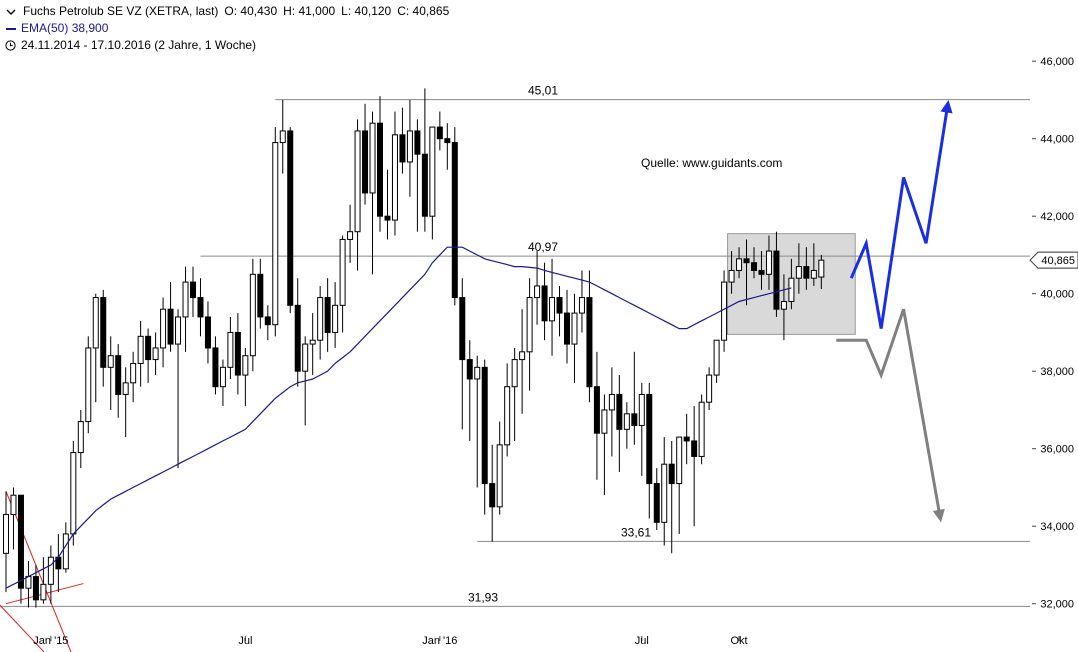  I want to click on bearish-scenario-path, so click(889, 411).